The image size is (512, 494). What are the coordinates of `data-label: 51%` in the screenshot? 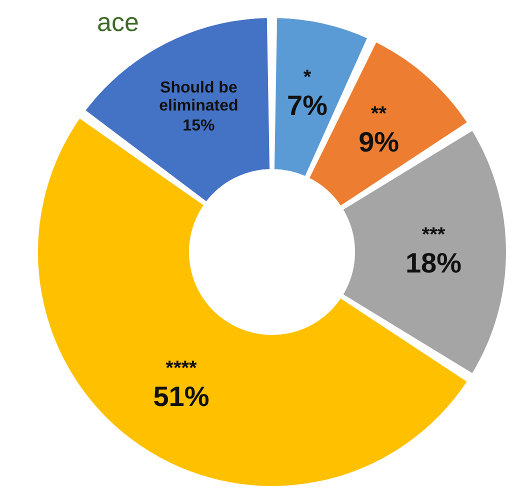 It's located at (181, 396).